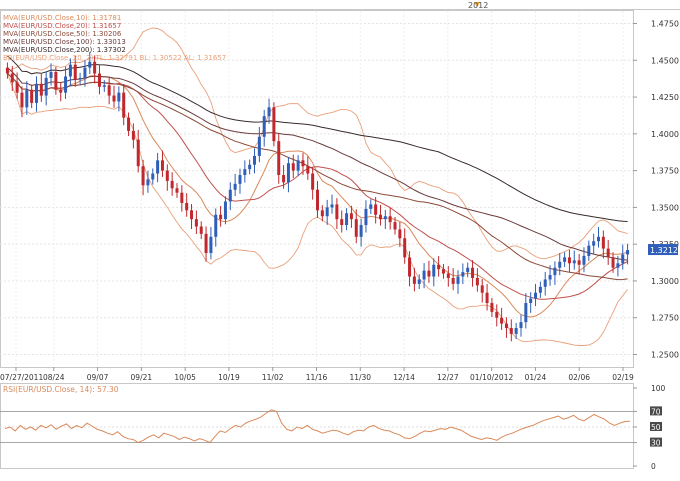  What do you see at coordinates (317, 377) in the screenshot?
I see `date-tick-label: 11/16` at bounding box center [317, 377].